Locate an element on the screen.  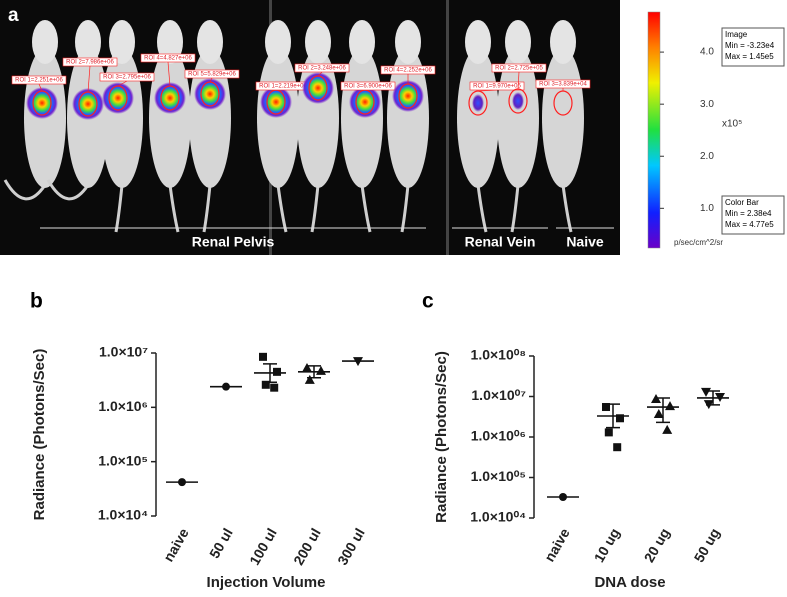
y-tick-label: 1.0×10⁷ is located at coordinates (123, 352).